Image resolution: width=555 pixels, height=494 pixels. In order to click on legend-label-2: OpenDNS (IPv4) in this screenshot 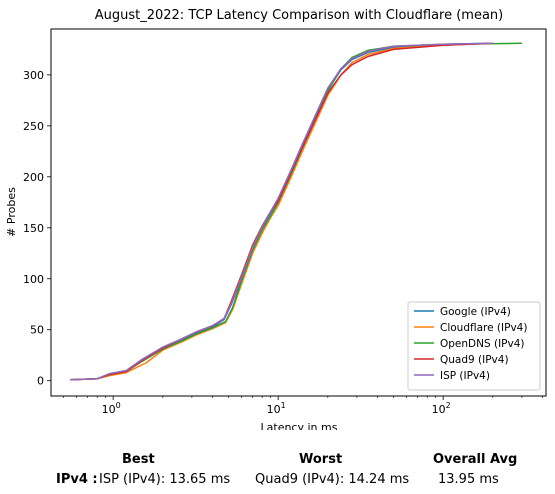, I will do `click(482, 344)`.